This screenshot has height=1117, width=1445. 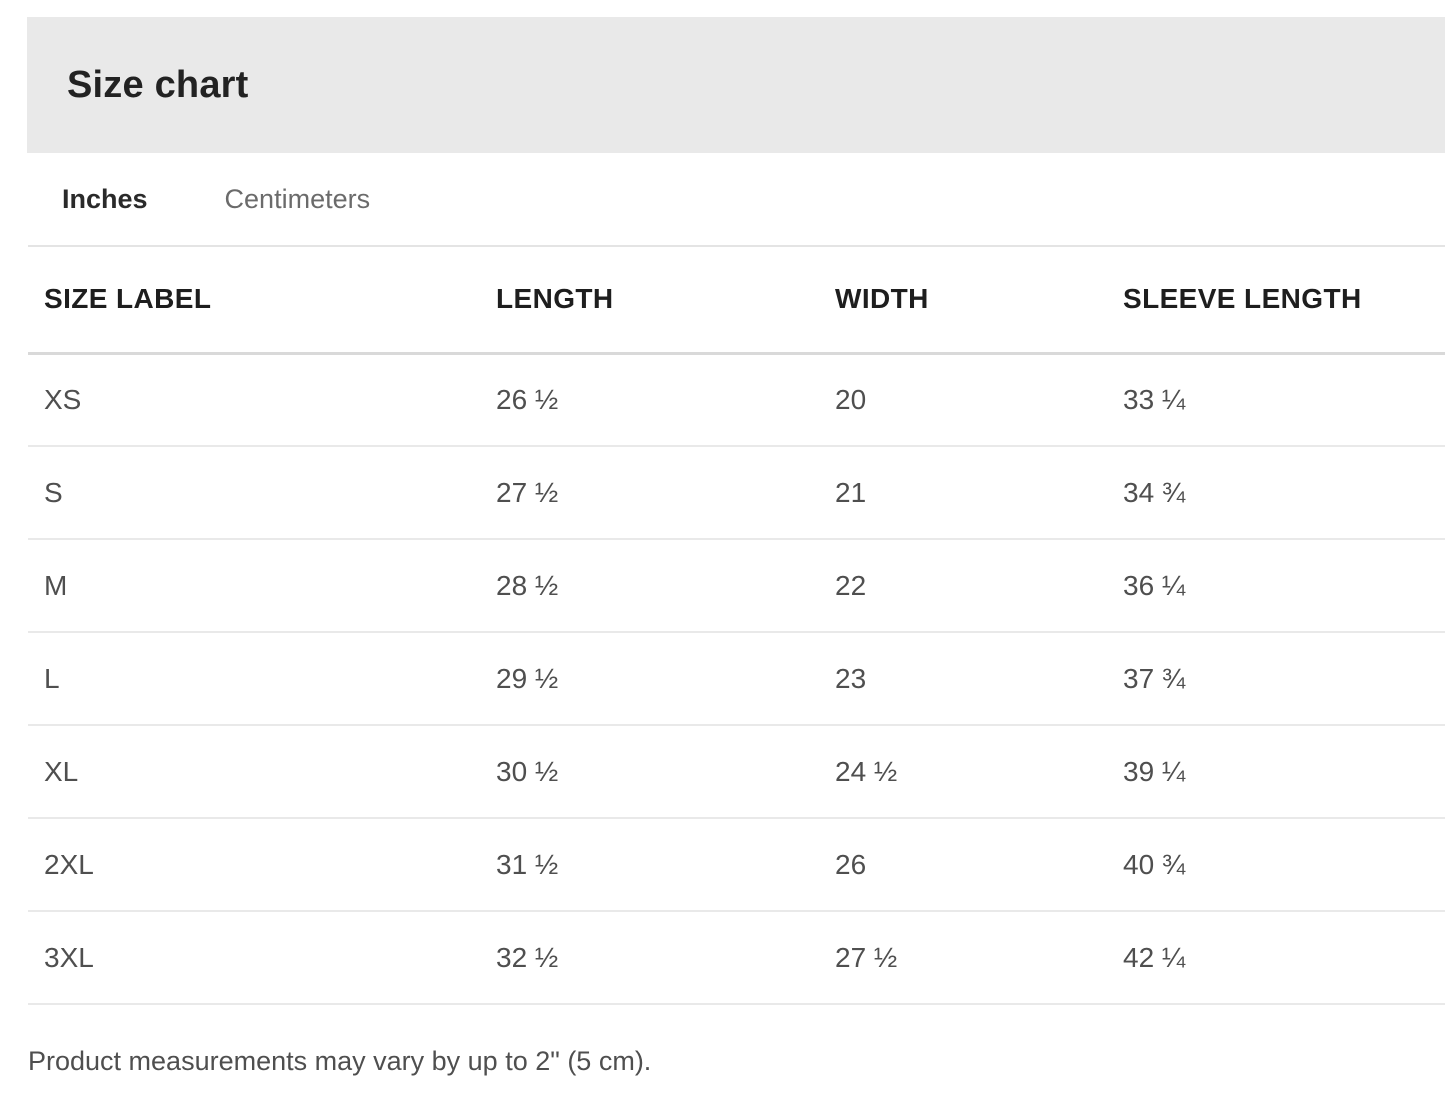 I want to click on table-row: L 29 ½ 23 37 ¾, so click(x=736, y=679).